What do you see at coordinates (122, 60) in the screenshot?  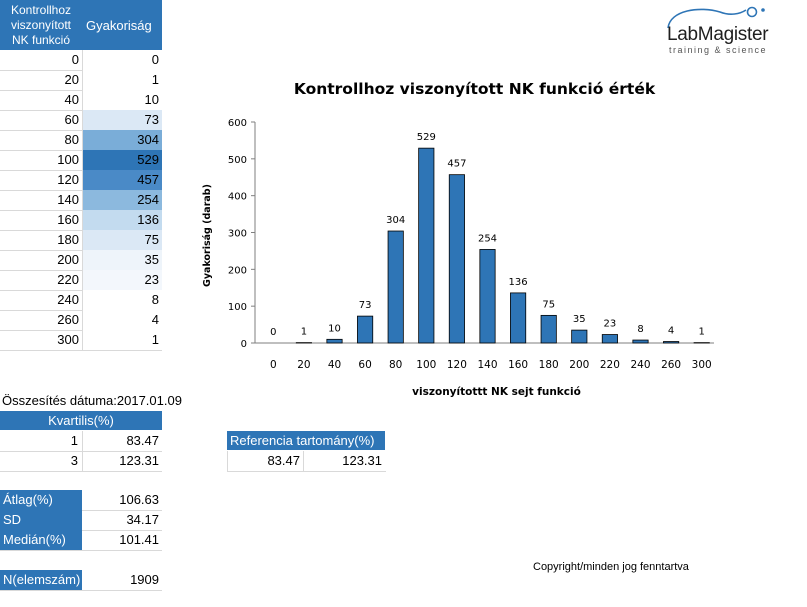 I see `frequency-cell: 0` at bounding box center [122, 60].